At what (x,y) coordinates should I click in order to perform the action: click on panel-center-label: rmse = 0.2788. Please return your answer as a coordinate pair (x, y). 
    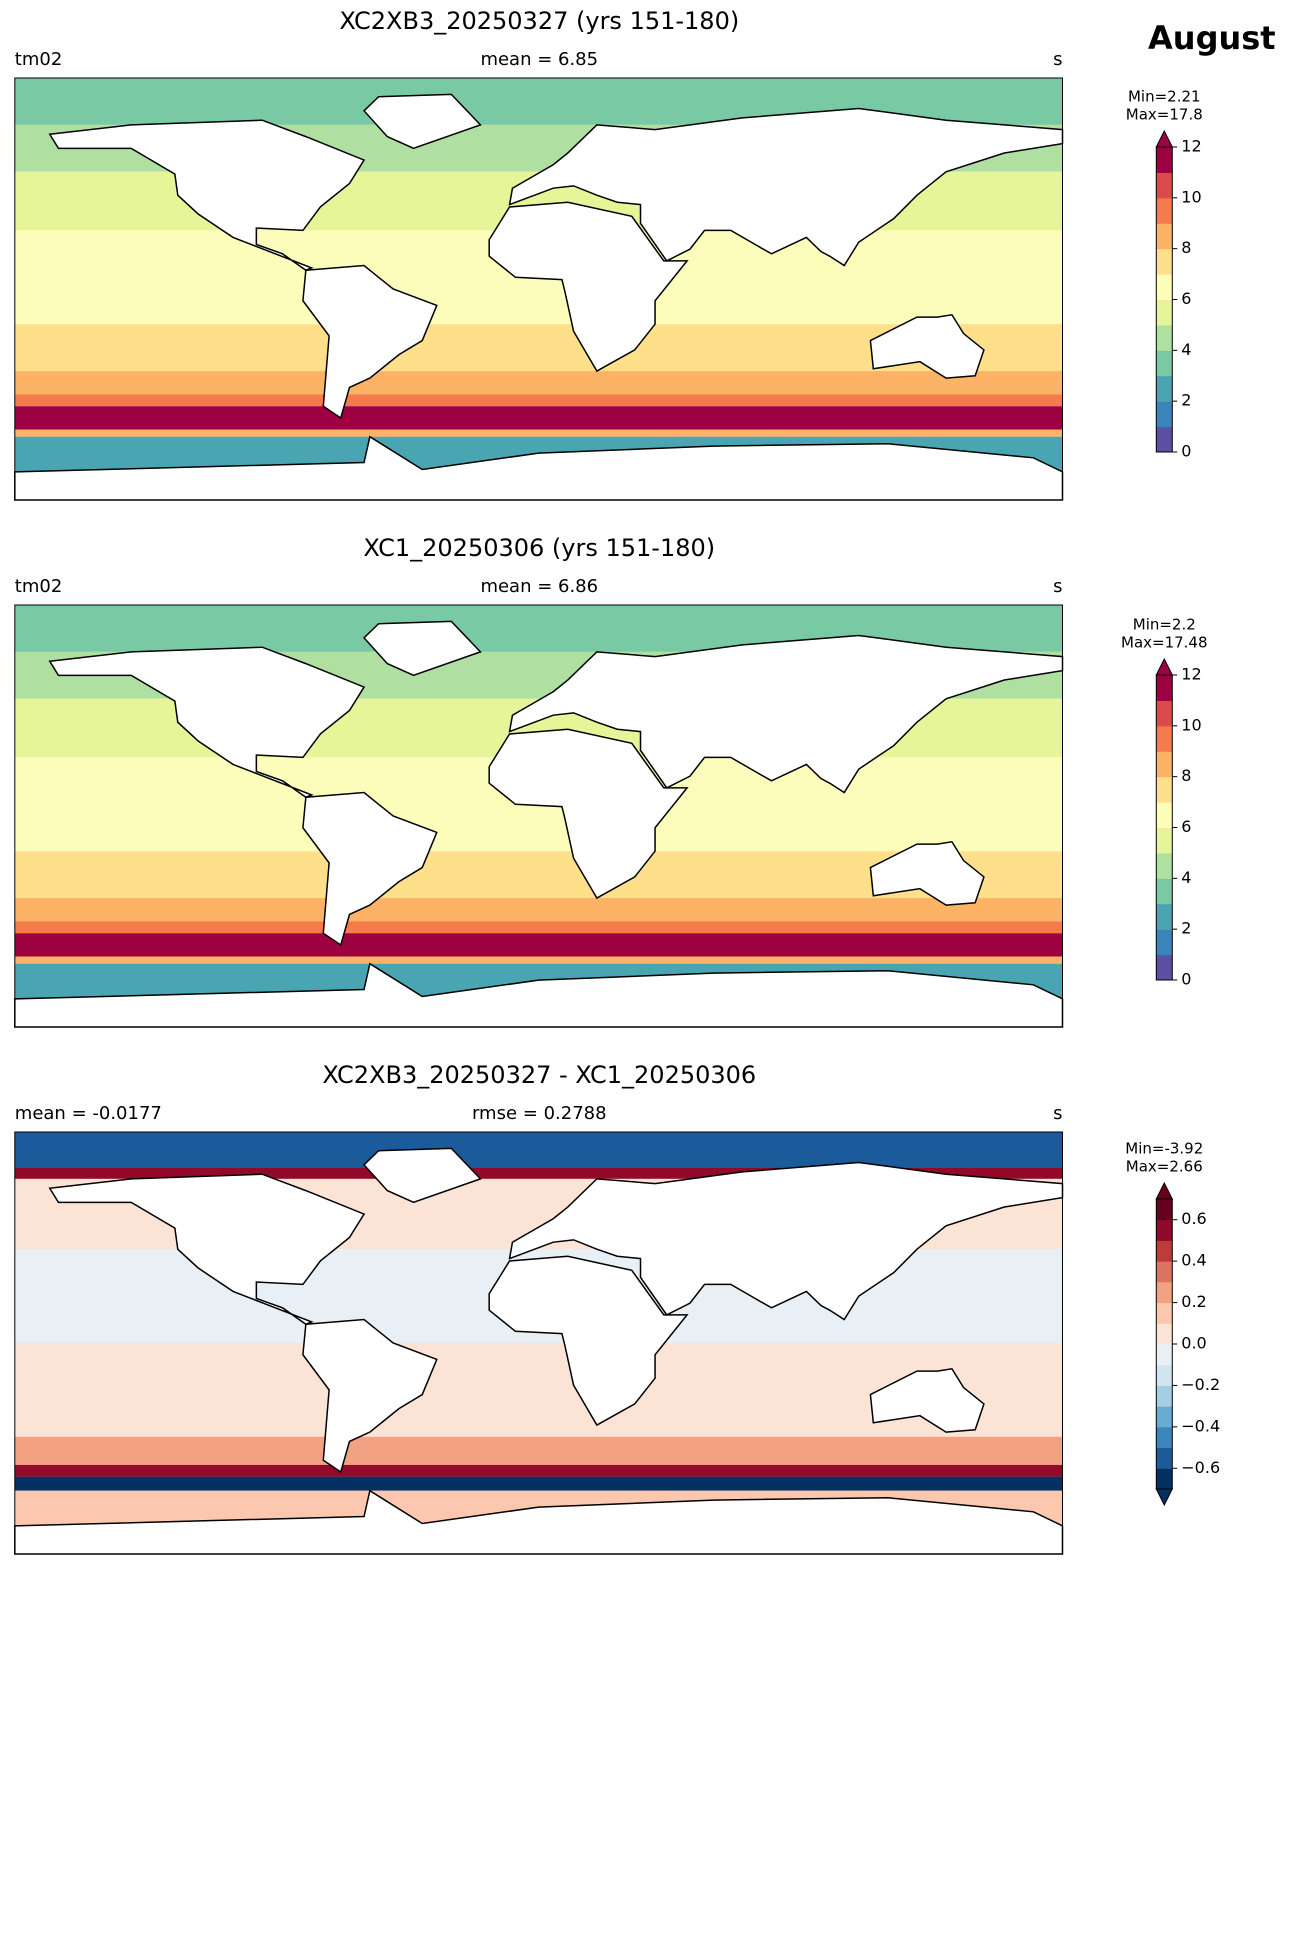
    Looking at the image, I should click on (539, 1113).